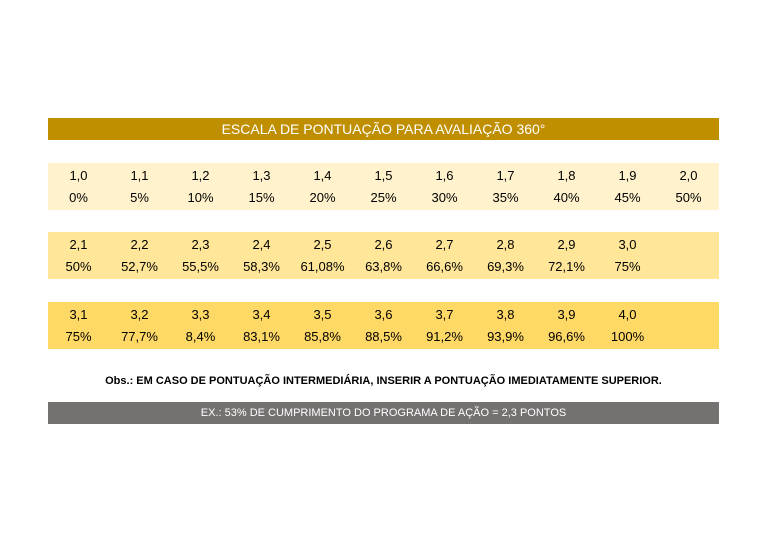 The width and height of the screenshot is (768, 543). What do you see at coordinates (383, 244) in the screenshot?
I see `score-cell: 2,6` at bounding box center [383, 244].